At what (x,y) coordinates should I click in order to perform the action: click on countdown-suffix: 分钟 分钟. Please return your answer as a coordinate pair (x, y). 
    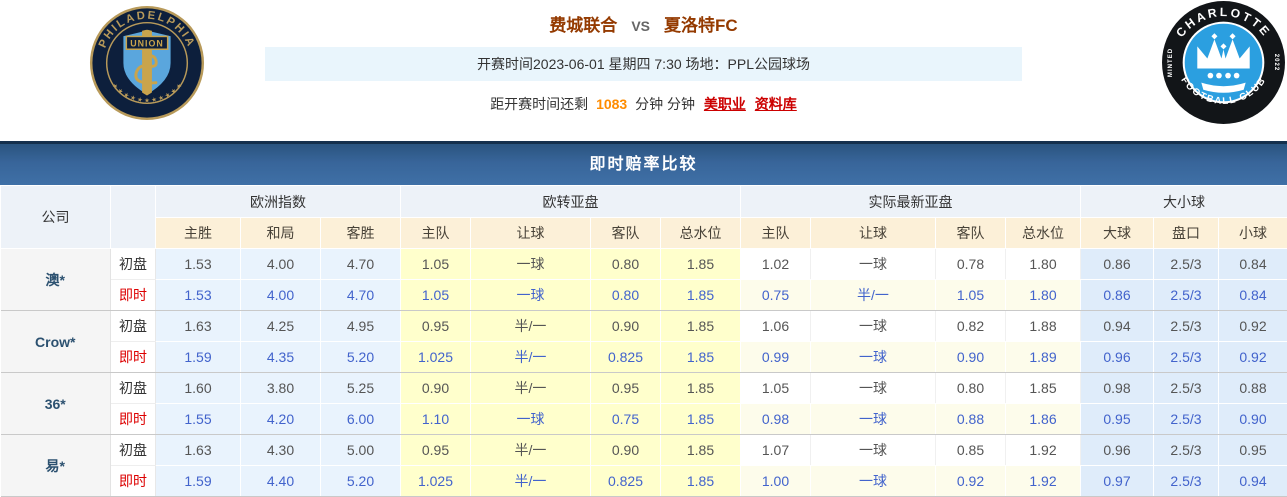
    Looking at the image, I should click on (665, 104).